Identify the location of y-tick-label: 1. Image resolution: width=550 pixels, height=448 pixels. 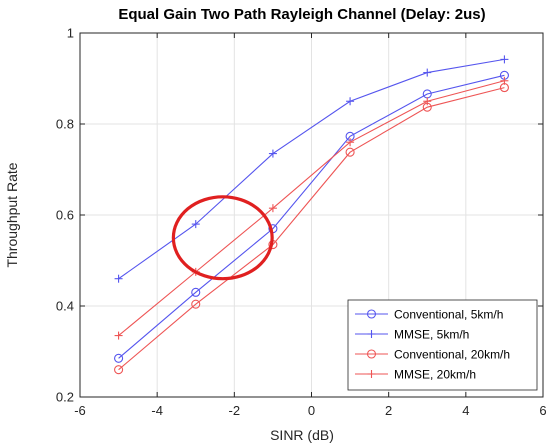
(70, 33).